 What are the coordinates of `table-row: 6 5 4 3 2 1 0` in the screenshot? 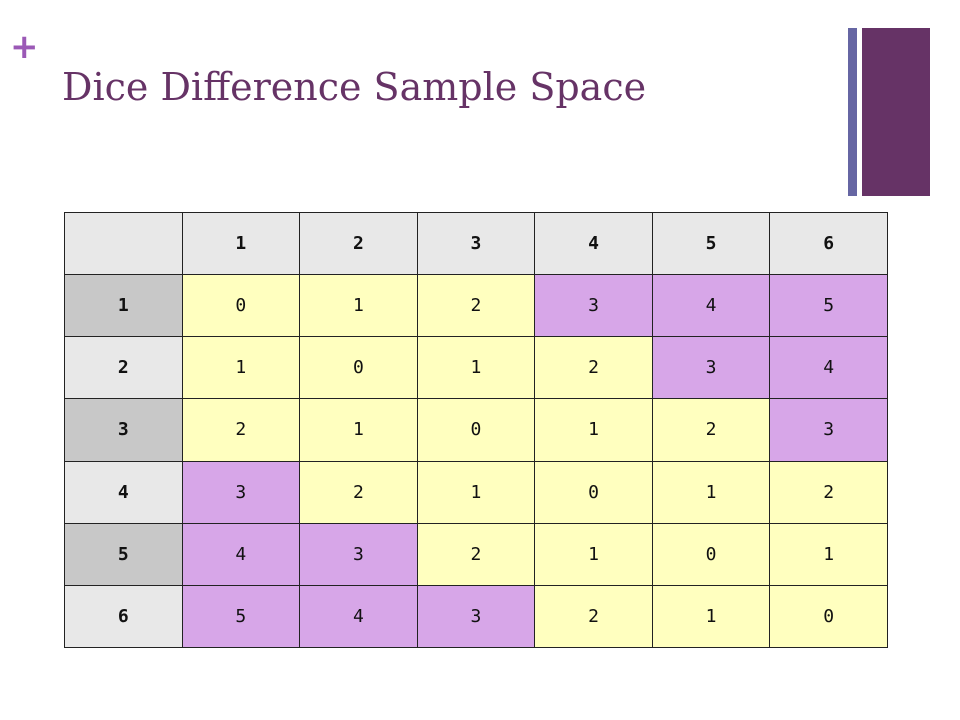 It's located at (476, 616).